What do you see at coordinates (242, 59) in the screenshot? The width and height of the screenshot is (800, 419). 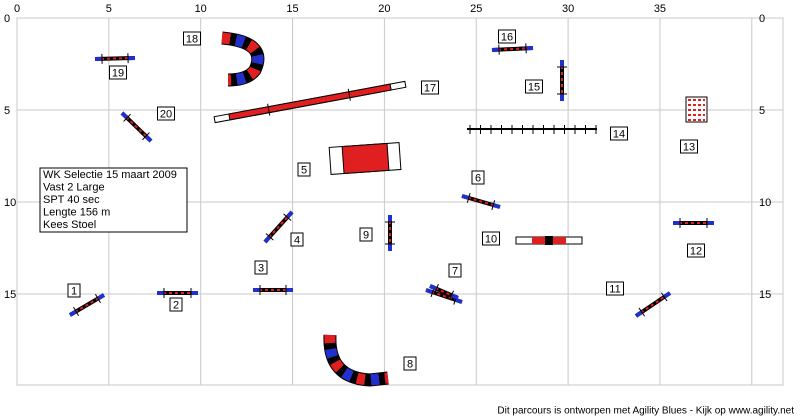 I see `curved-tunnel-accent` at bounding box center [242, 59].